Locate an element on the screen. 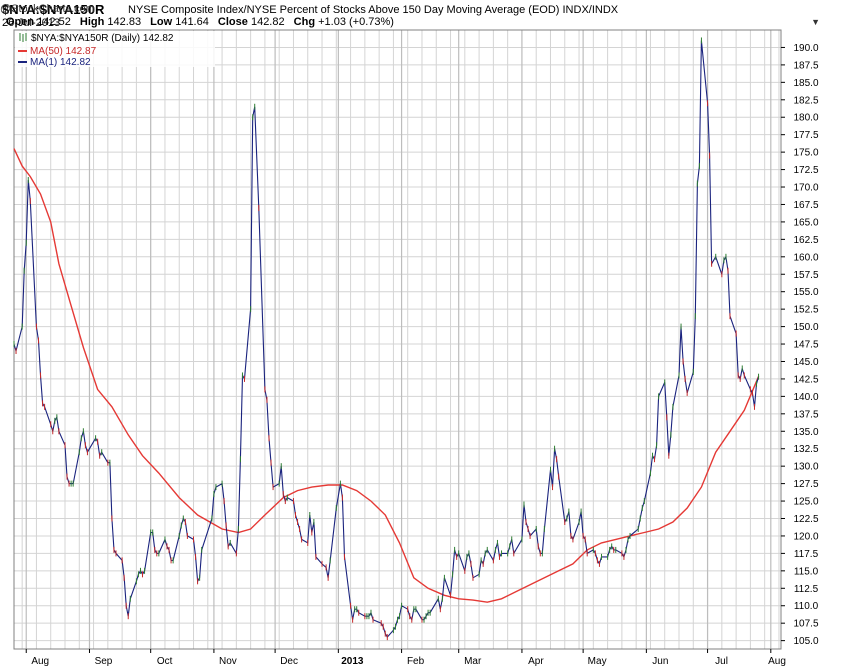  y-tick-label: 155.0 is located at coordinates (805, 292).